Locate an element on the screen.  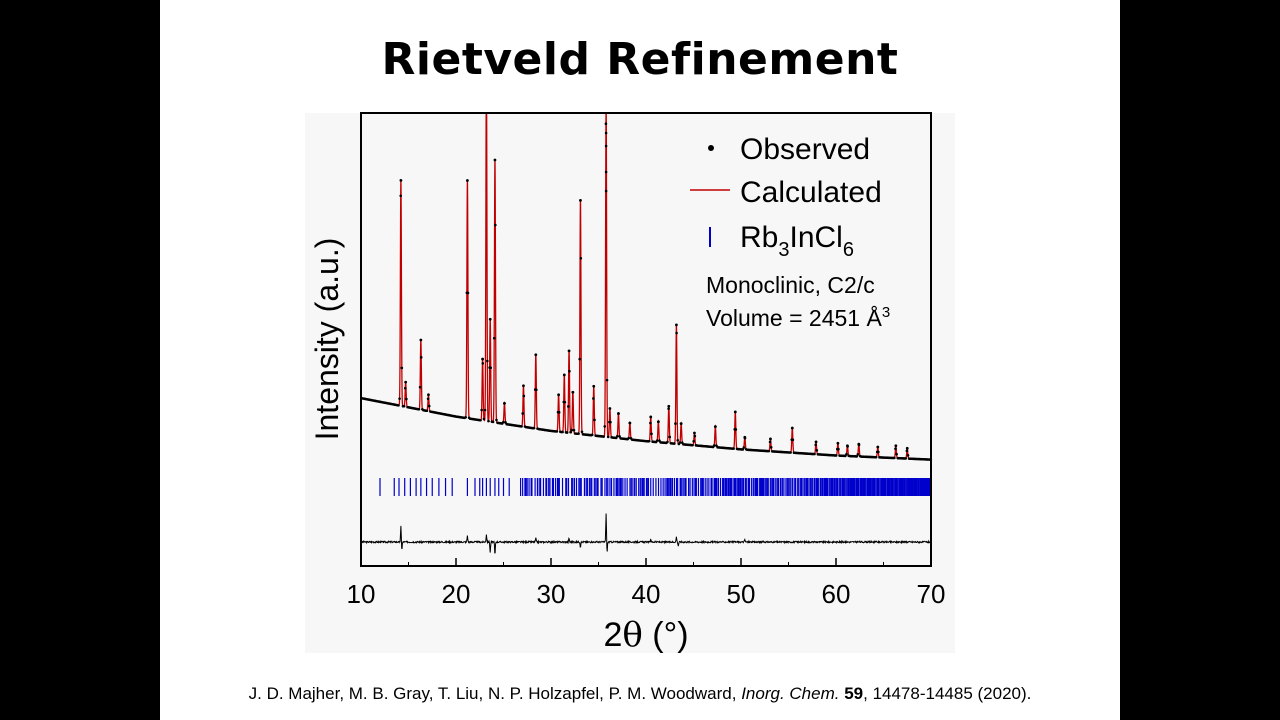
citation-pages-year: , 14478-14485 (2020). is located at coordinates (947, 693).